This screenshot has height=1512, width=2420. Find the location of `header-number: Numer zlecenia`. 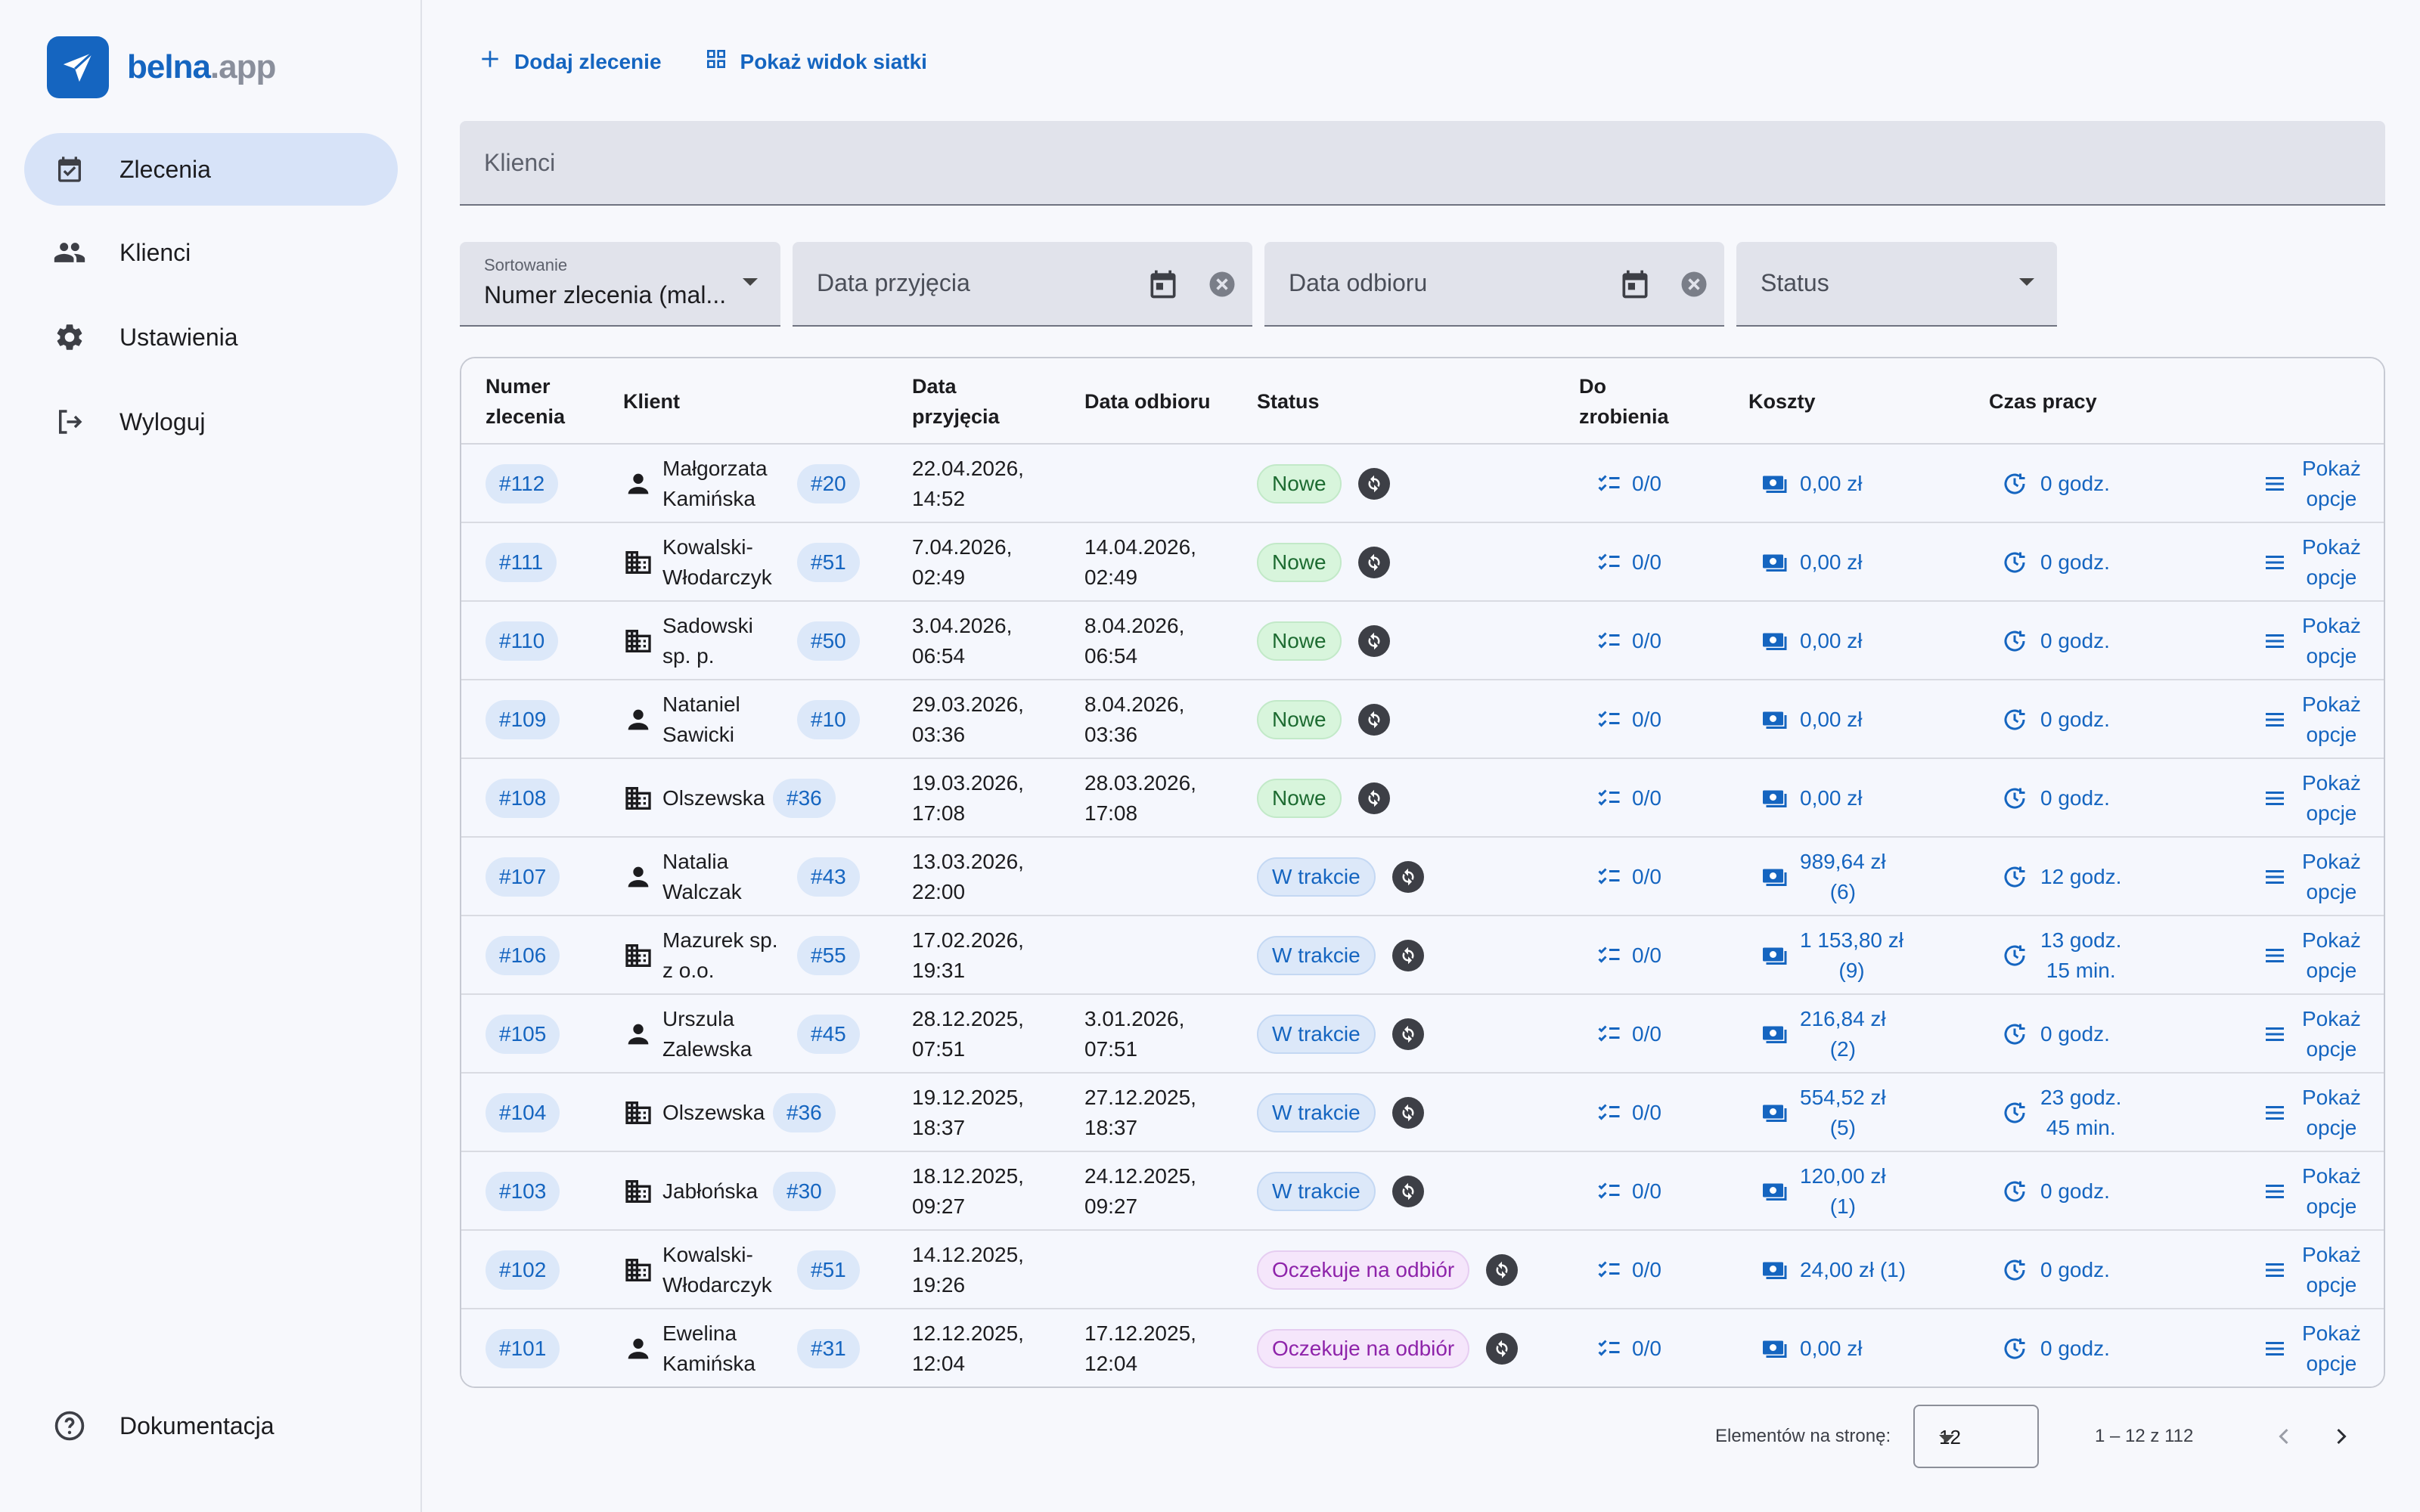

header-number: Numer zlecenia is located at coordinates (526, 401).